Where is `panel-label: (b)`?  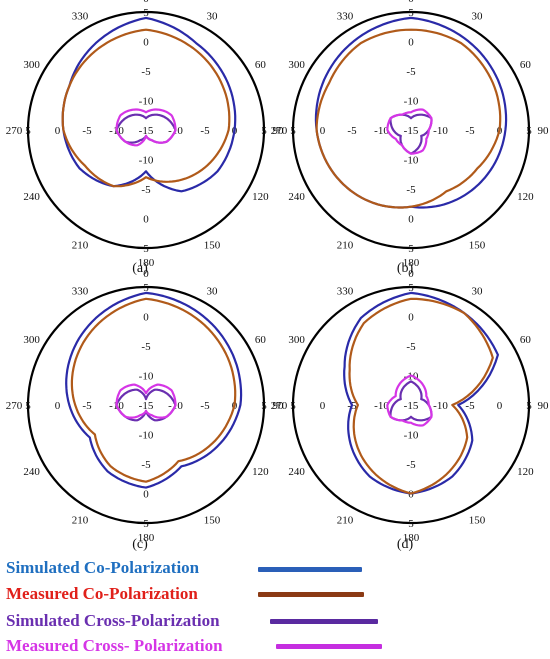 panel-label: (b) is located at coordinates (405, 268).